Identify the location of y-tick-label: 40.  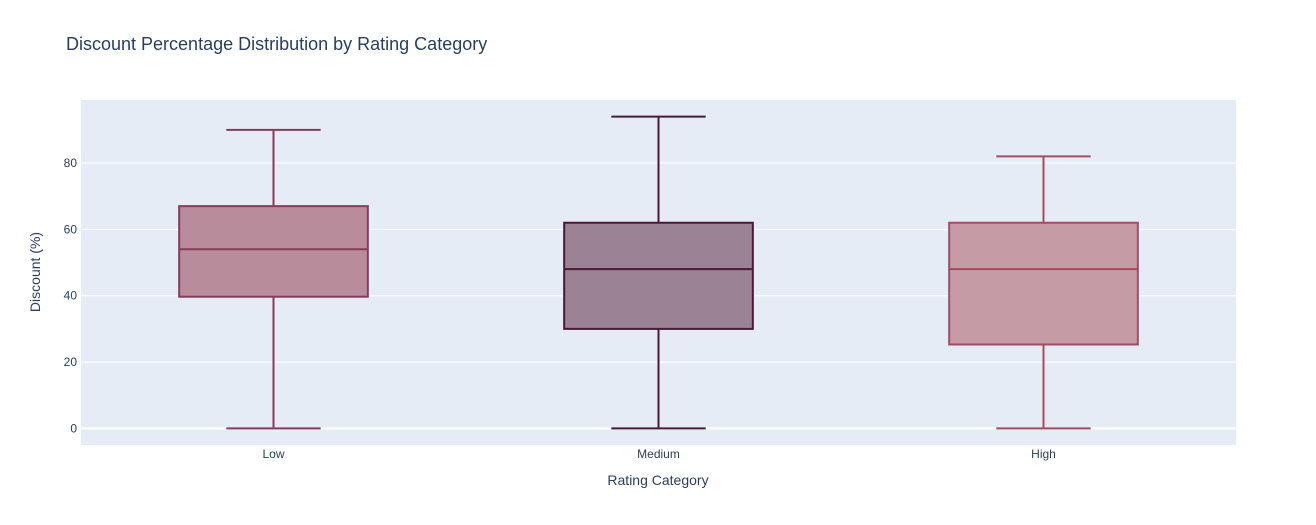
(71, 296).